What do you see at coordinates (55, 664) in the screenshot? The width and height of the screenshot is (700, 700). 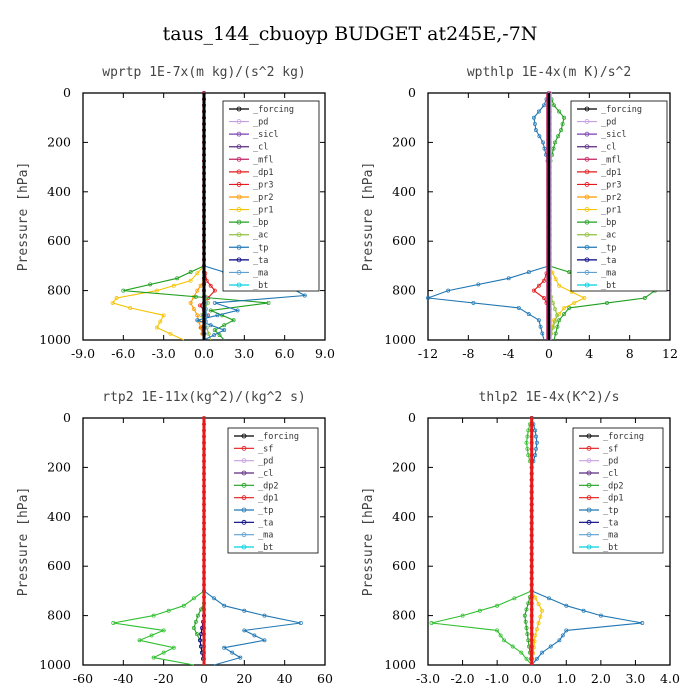 I see `y-tick-label: 1000` at bounding box center [55, 664].